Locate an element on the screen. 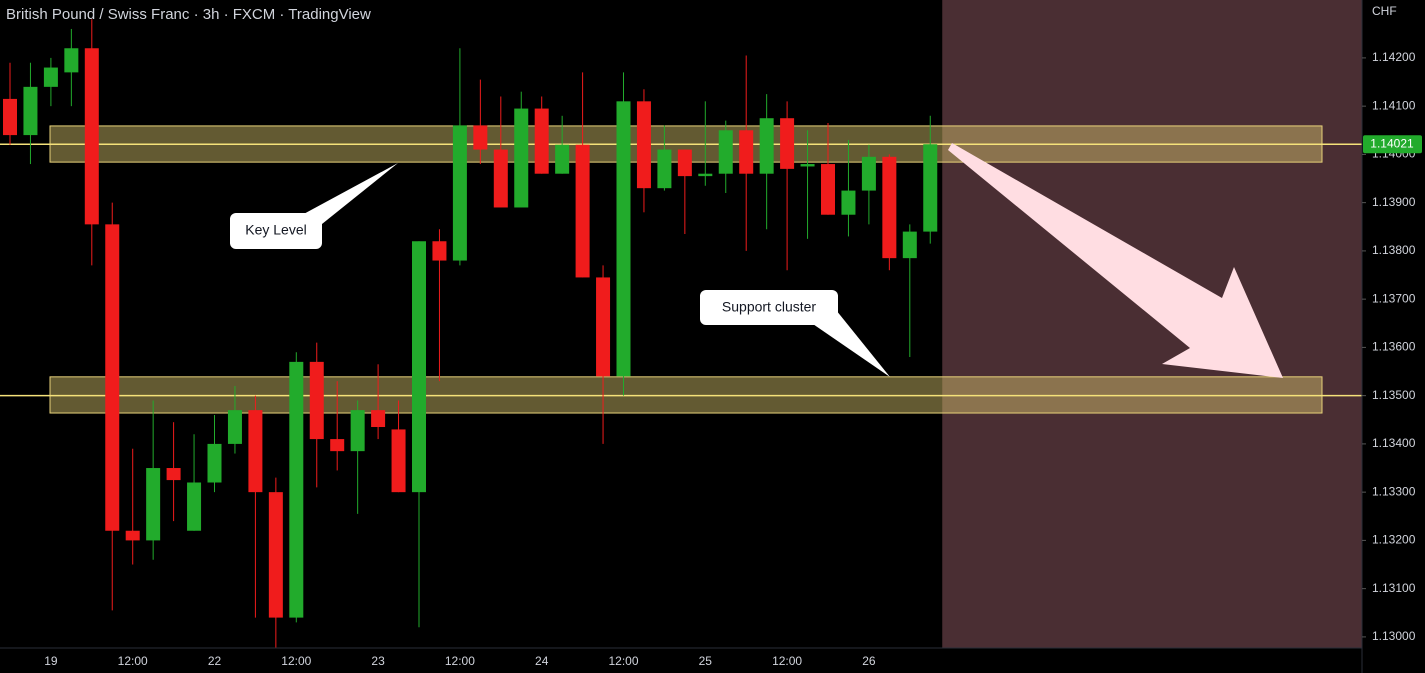 The width and height of the screenshot is (1425, 673). y-tick-label: 1.13900 is located at coordinates (1394, 202).